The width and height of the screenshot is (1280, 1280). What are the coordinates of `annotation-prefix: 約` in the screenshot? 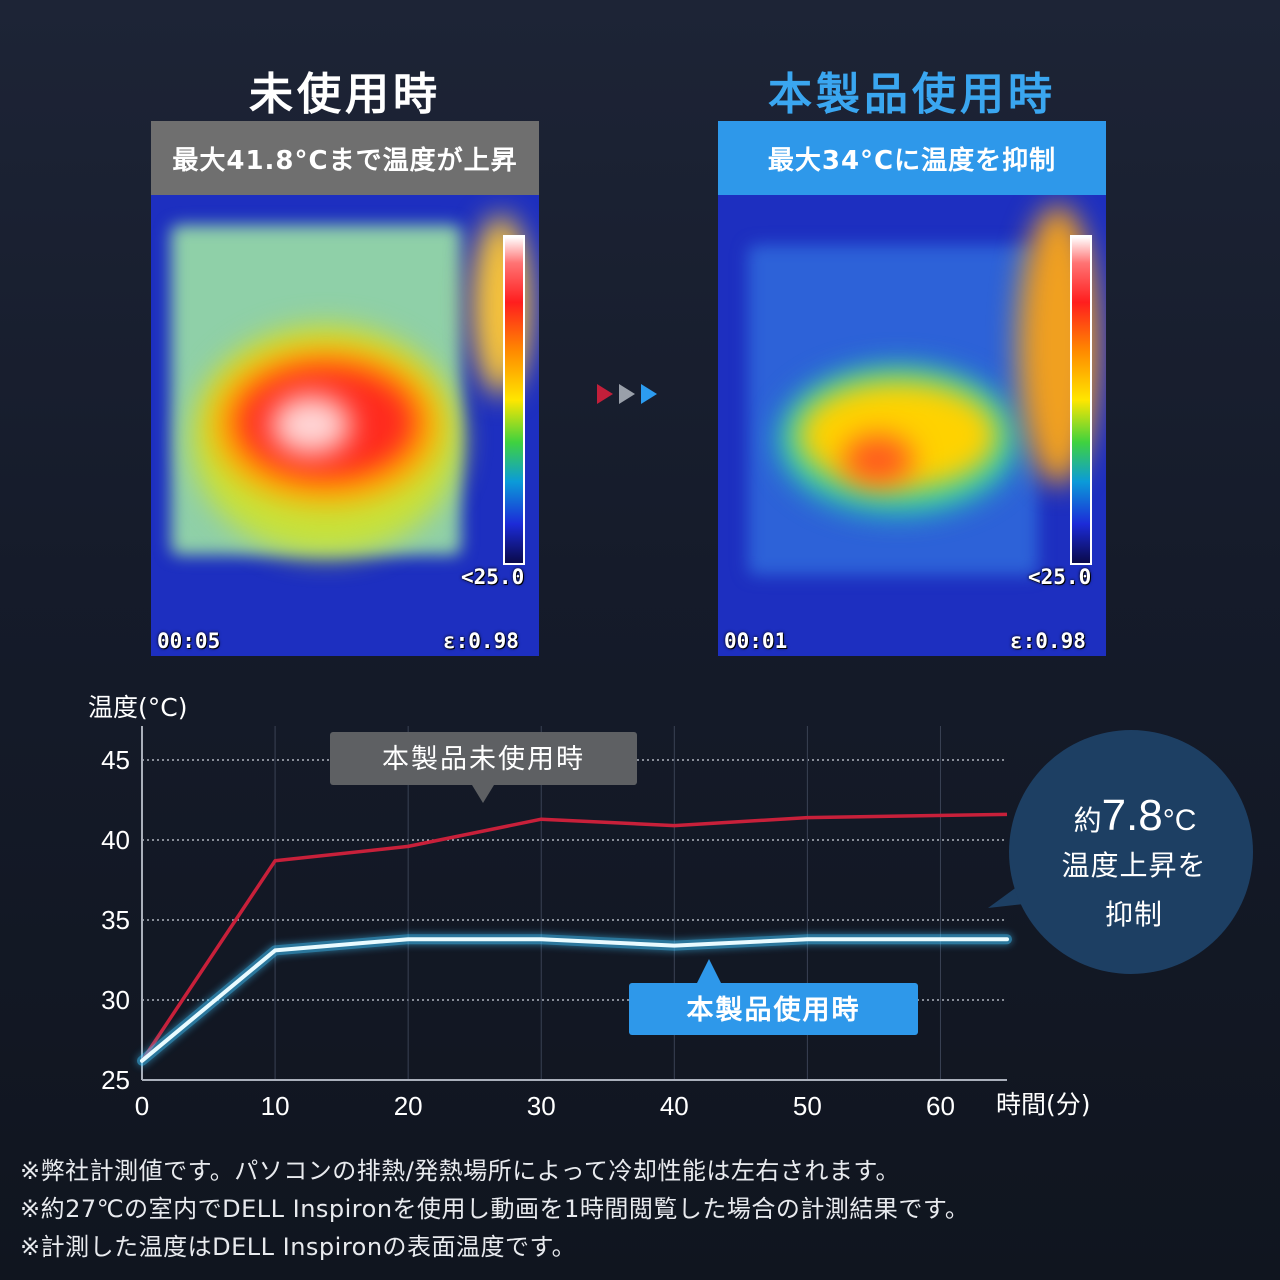 It's located at (1088, 820).